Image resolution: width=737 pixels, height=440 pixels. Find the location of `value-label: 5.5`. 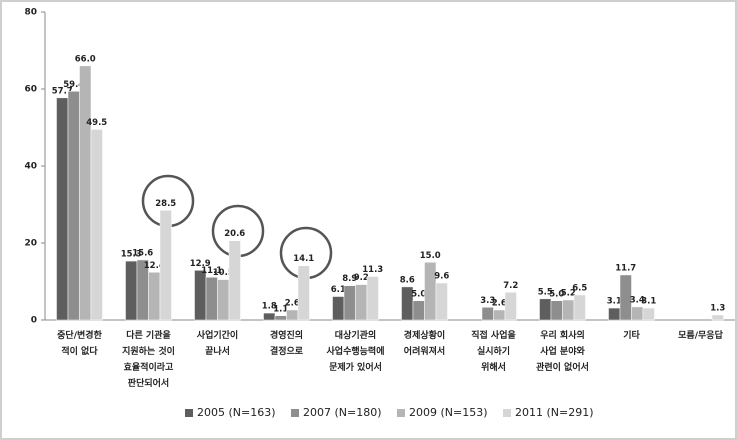

value-label: 5.5 is located at coordinates (545, 292).